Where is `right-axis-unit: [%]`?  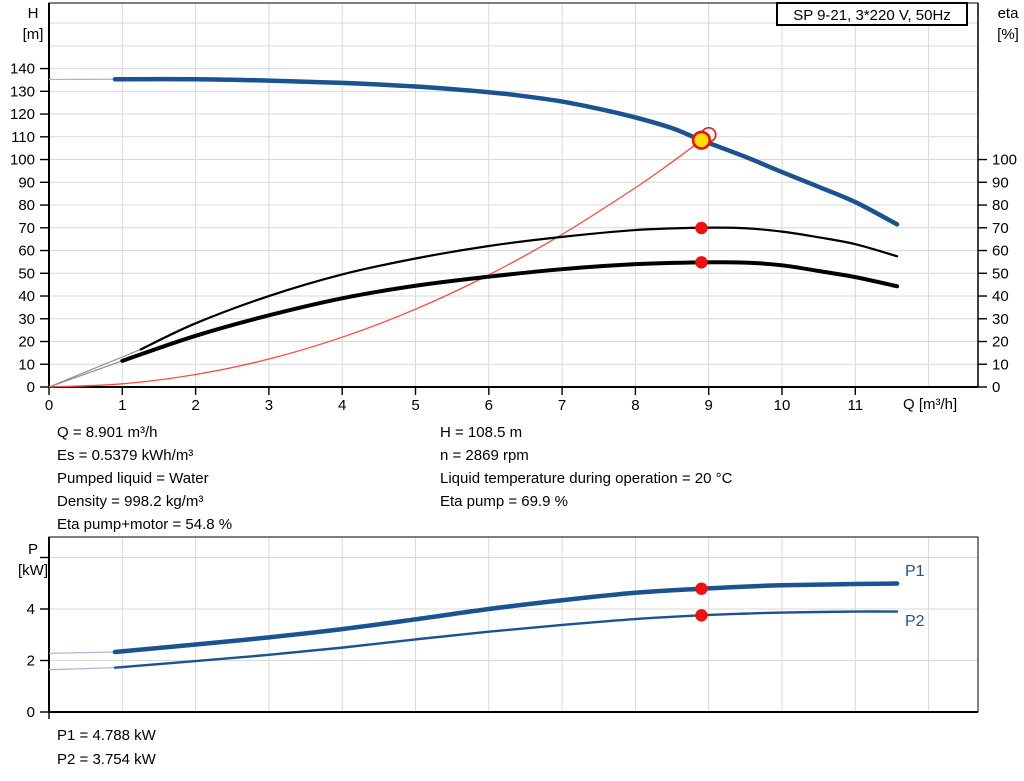 right-axis-unit: [%] is located at coordinates (1008, 34).